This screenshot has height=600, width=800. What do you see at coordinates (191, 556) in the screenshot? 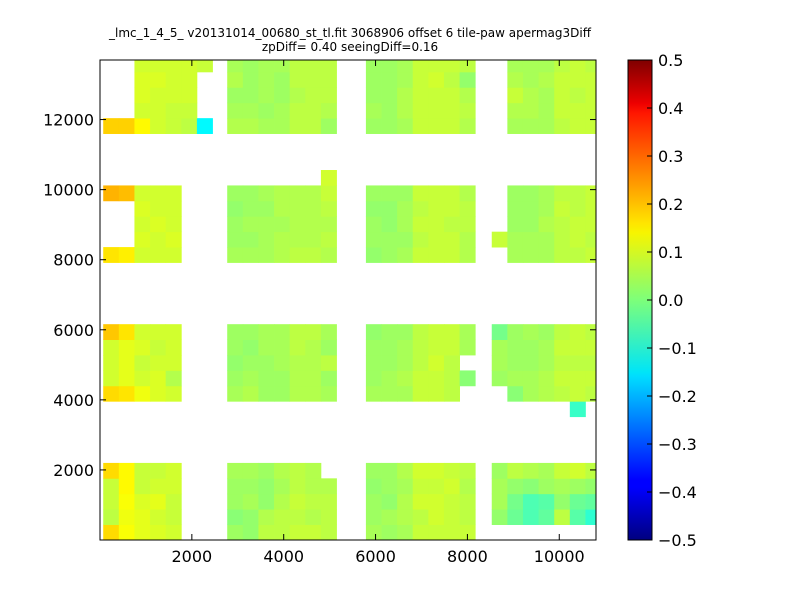
I see `x-tick-label: 2000` at bounding box center [191, 556].